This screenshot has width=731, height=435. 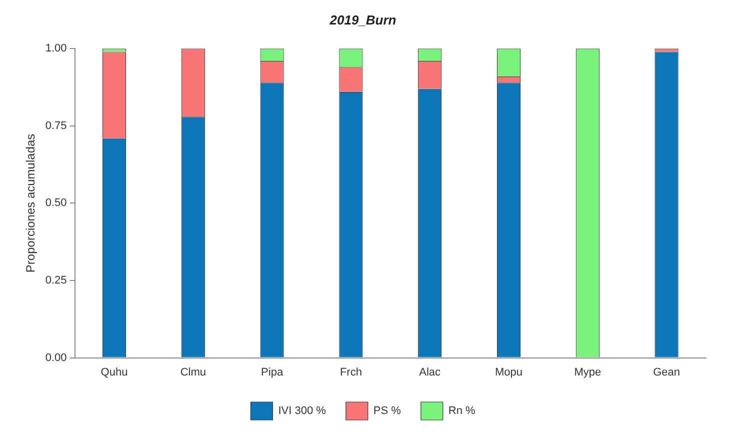 I want to click on legend-label: Rn %, so click(x=462, y=411).